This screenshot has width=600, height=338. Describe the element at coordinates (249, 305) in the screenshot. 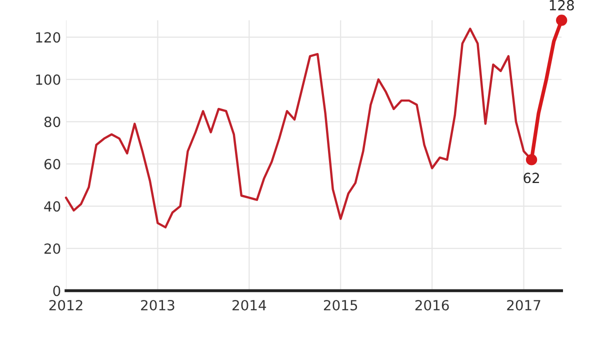

I see `x-tick-label: 2014` at that location.